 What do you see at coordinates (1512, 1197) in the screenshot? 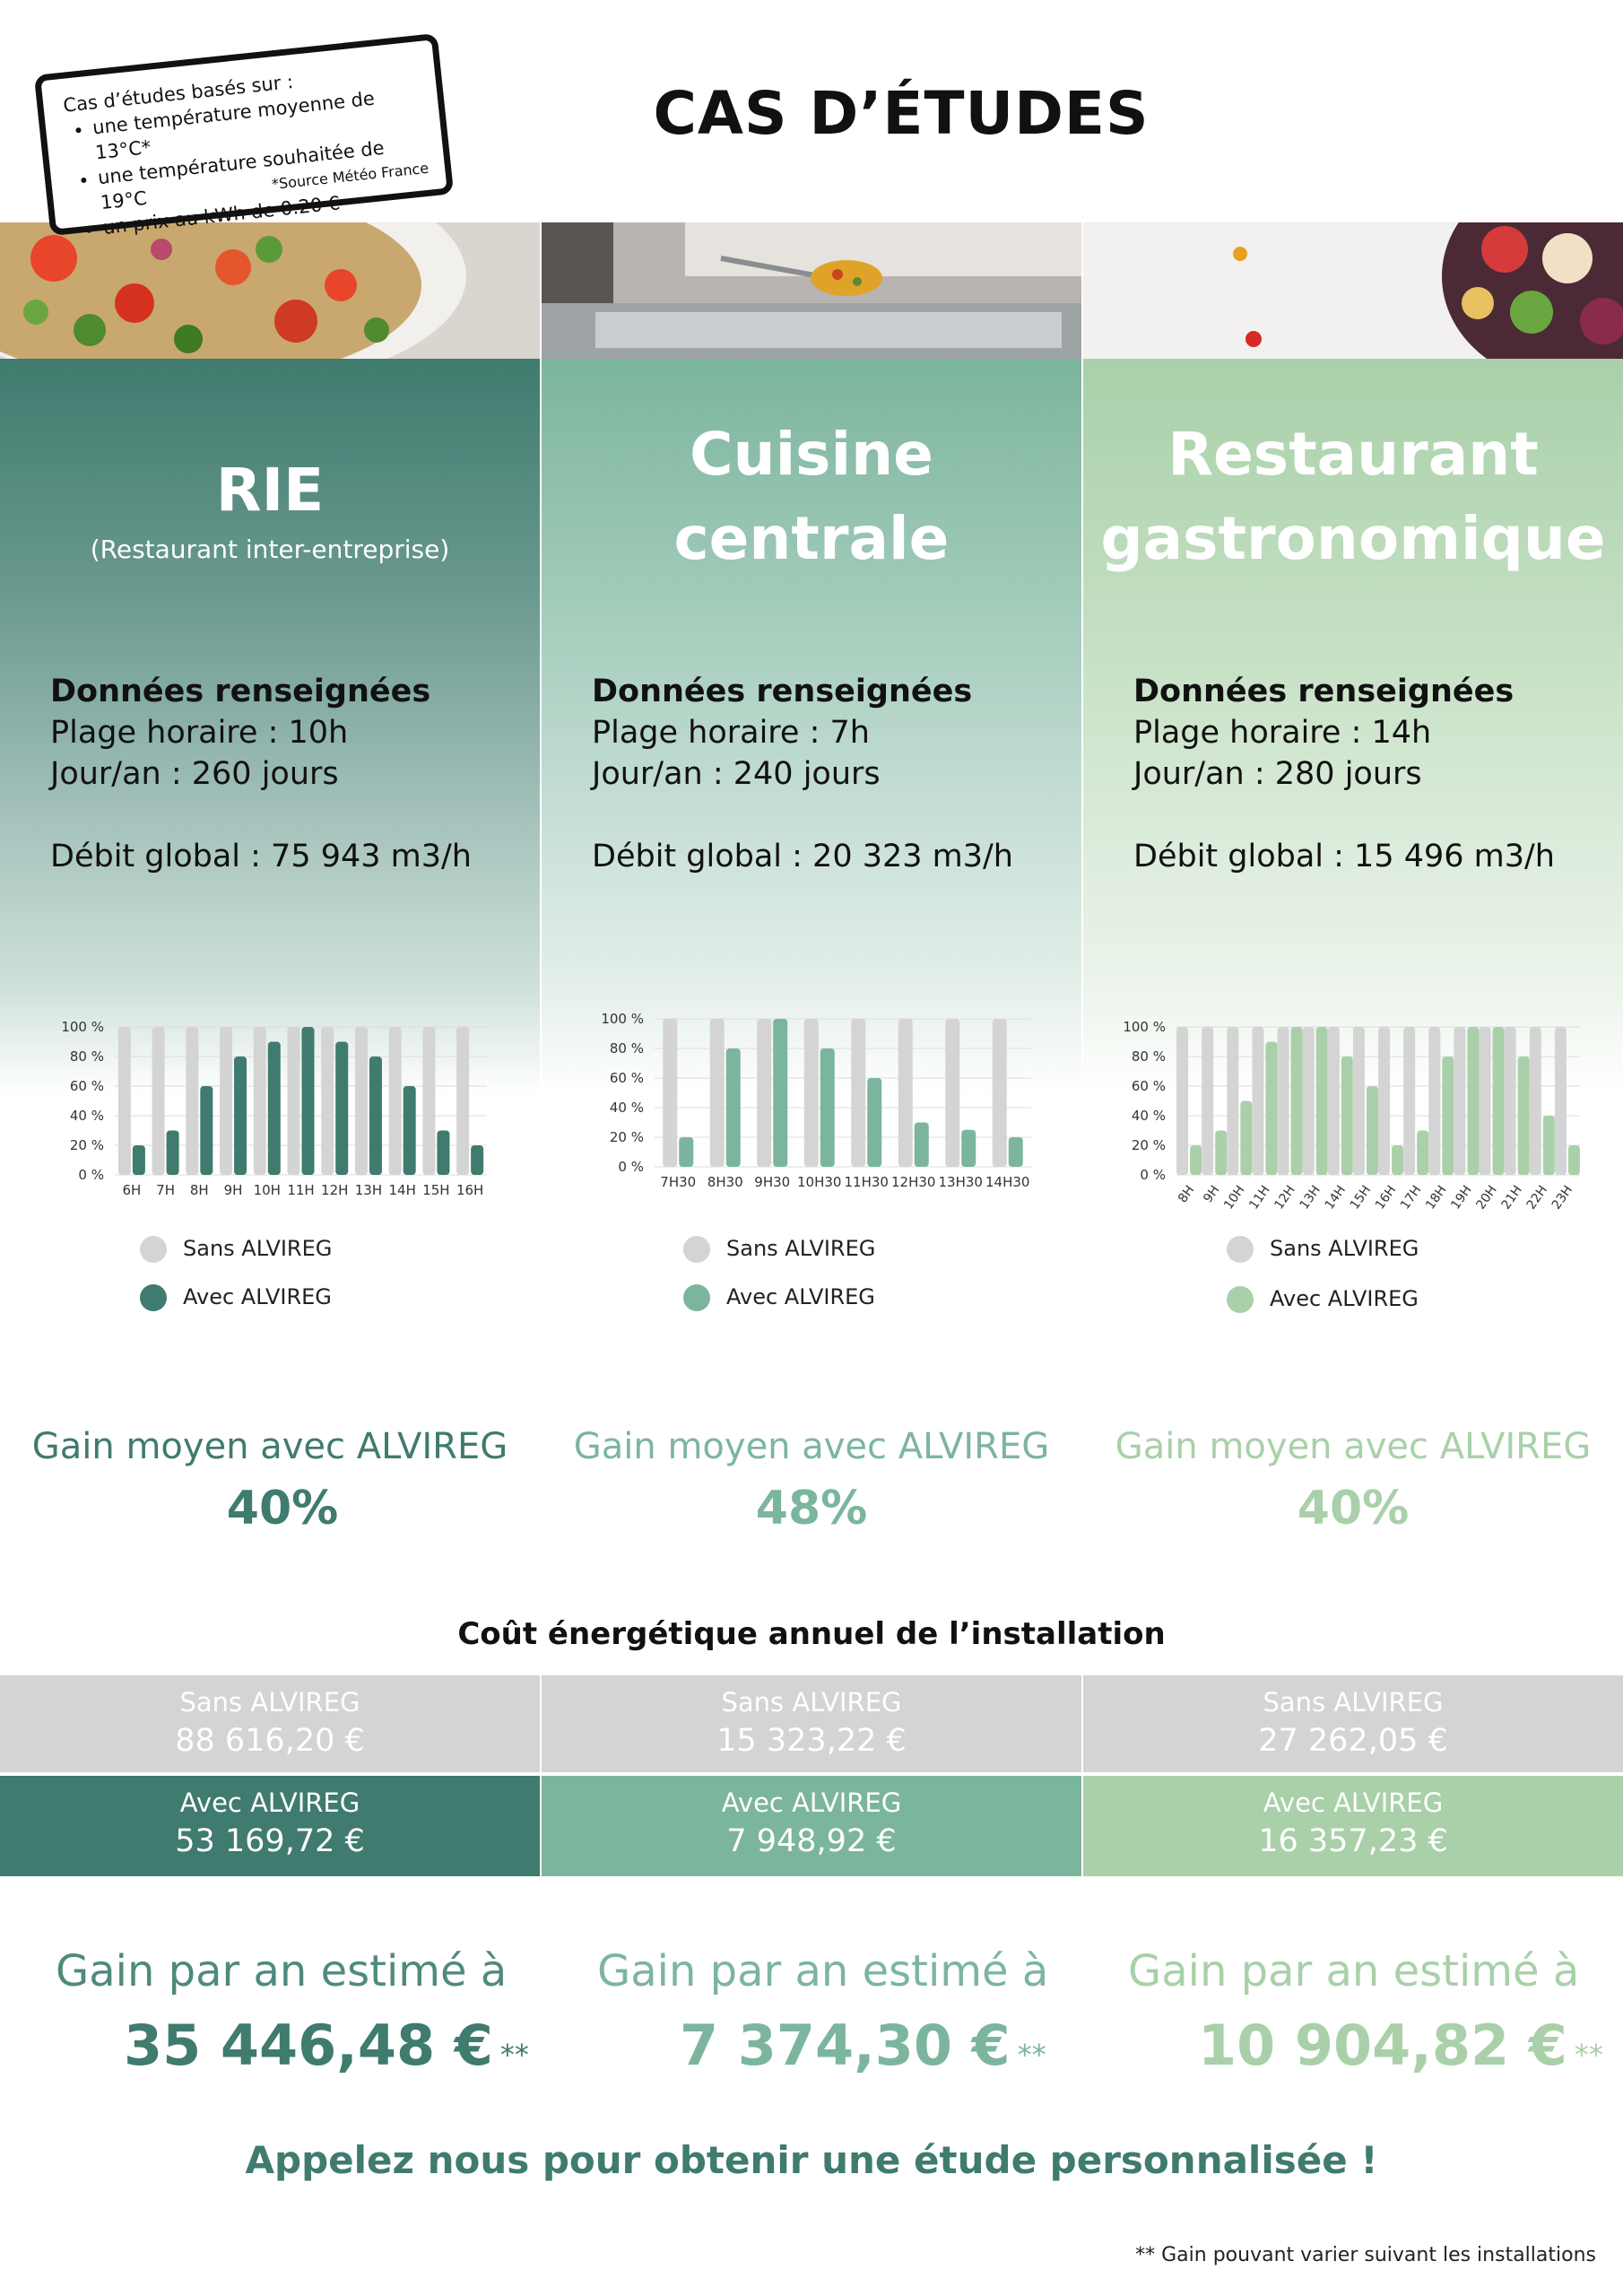
I see `x-tick-label: 21H` at bounding box center [1512, 1197].